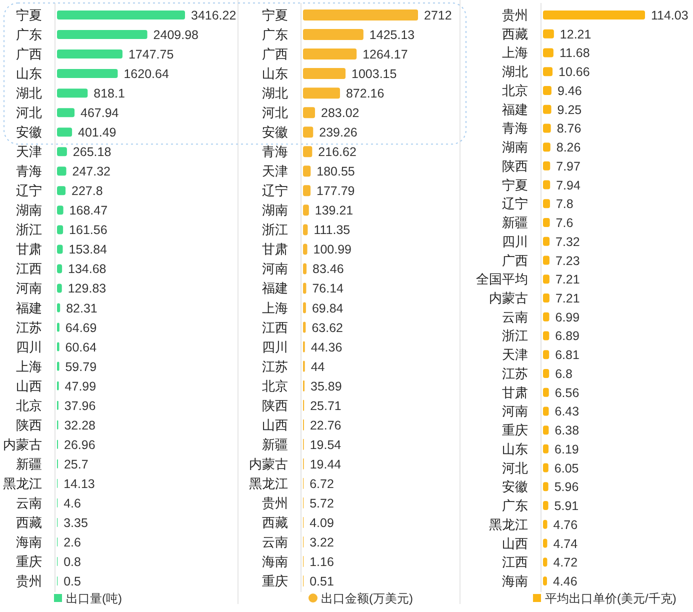  I want to click on data-label: 6.72, so click(322, 483).